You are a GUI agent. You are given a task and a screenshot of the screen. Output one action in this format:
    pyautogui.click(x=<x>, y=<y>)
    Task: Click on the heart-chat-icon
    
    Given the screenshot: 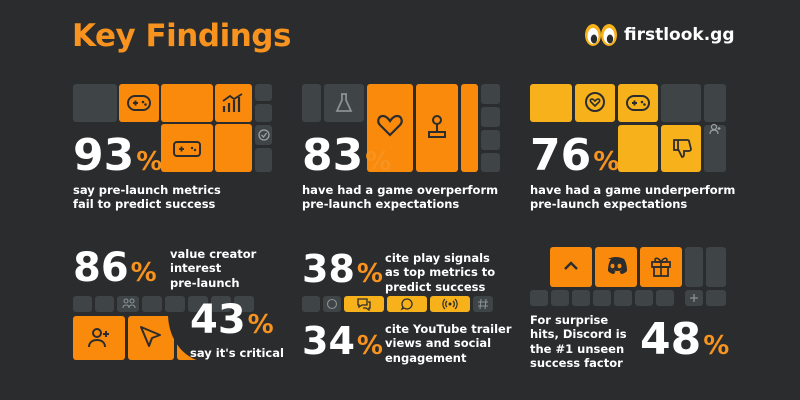 What is the action you would take?
    pyautogui.click(x=595, y=102)
    